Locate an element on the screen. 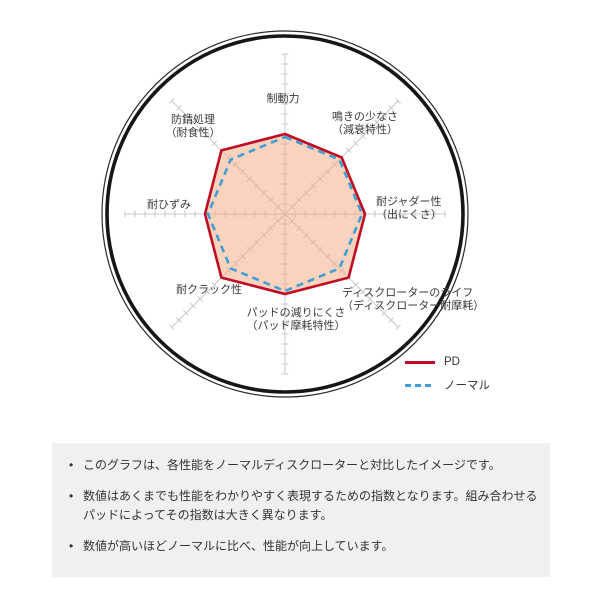 The width and height of the screenshot is (600, 600). axis-label-low-noise: 鳴きの少なさ （減衰特性） is located at coordinates (365, 123).